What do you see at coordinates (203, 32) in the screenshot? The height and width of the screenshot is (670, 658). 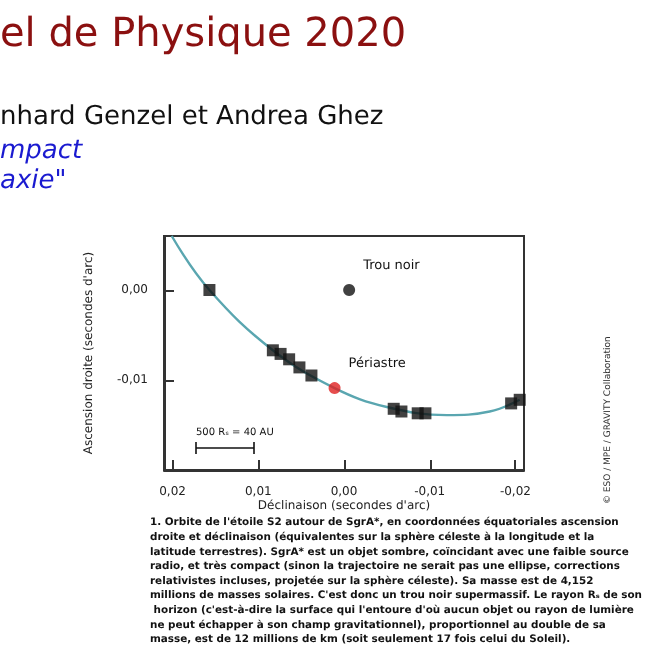 I see `chart-title: el de Physique 2020` at bounding box center [203, 32].